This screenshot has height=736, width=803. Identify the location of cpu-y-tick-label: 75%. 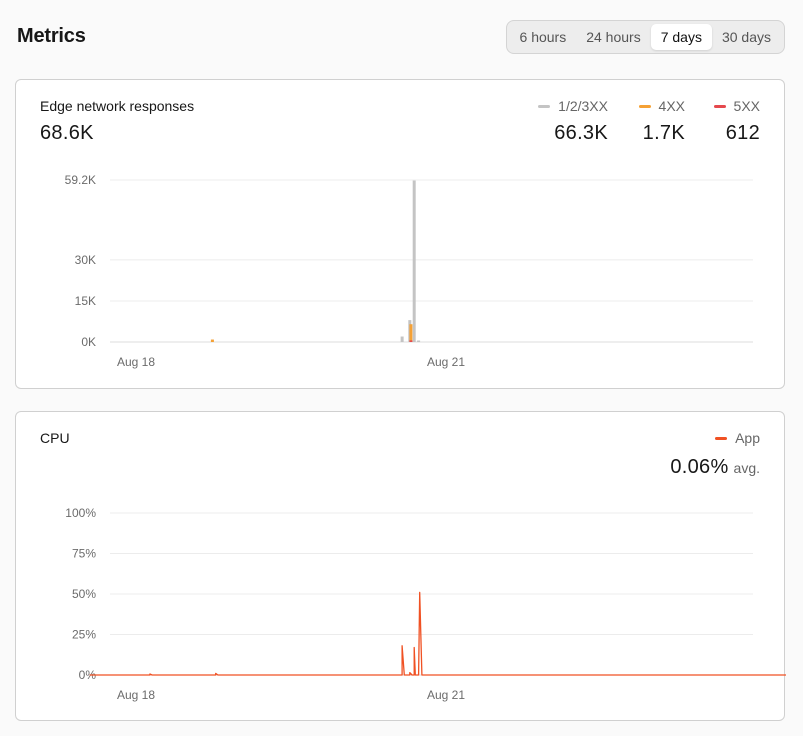
(84, 554).